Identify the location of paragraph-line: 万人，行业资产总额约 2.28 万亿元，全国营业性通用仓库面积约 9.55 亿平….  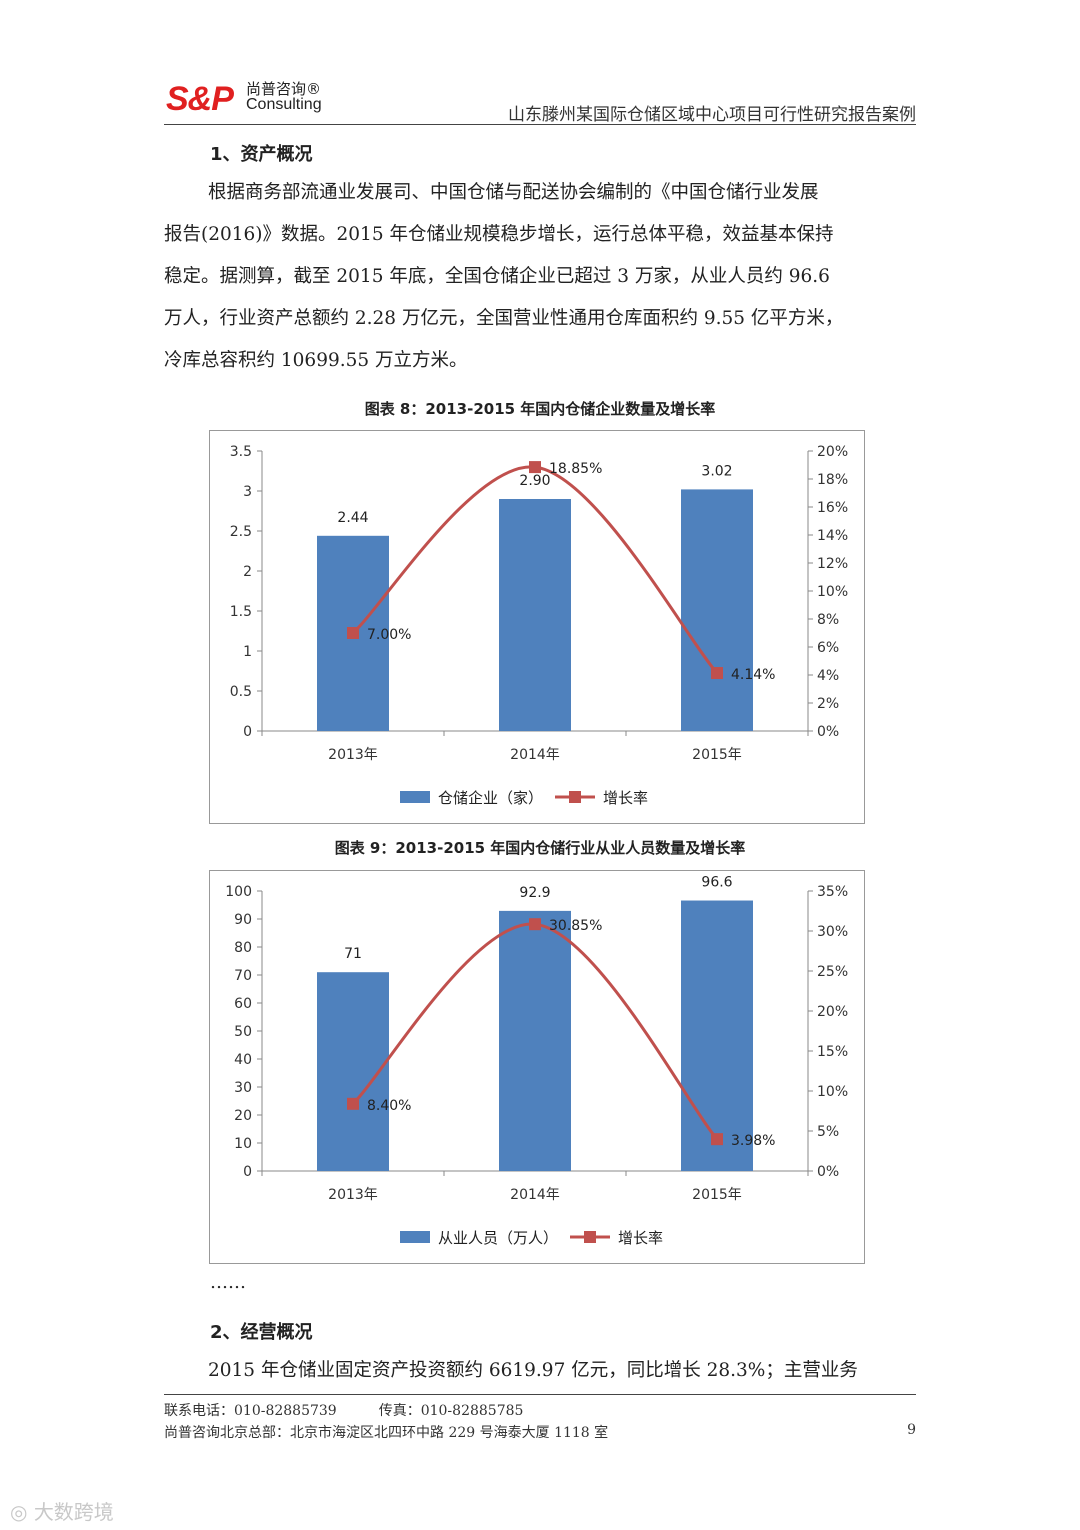
(504, 318).